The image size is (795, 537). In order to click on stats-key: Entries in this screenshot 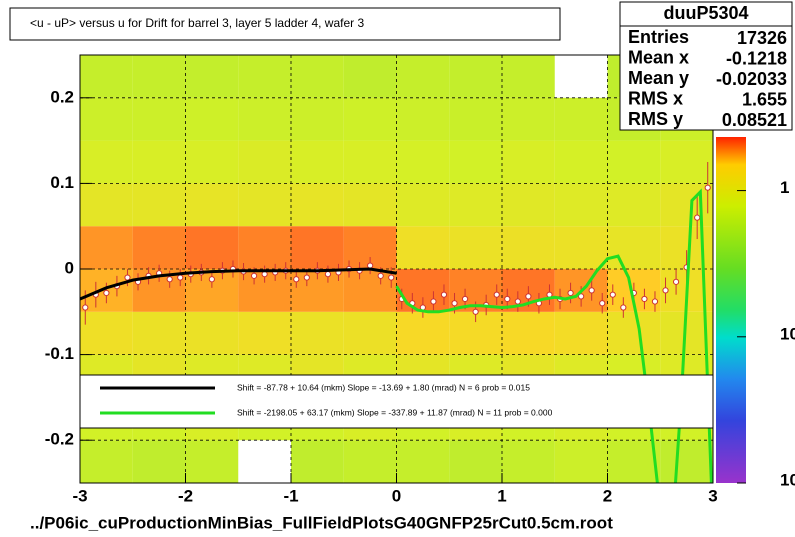, I will do `click(658, 37)`.